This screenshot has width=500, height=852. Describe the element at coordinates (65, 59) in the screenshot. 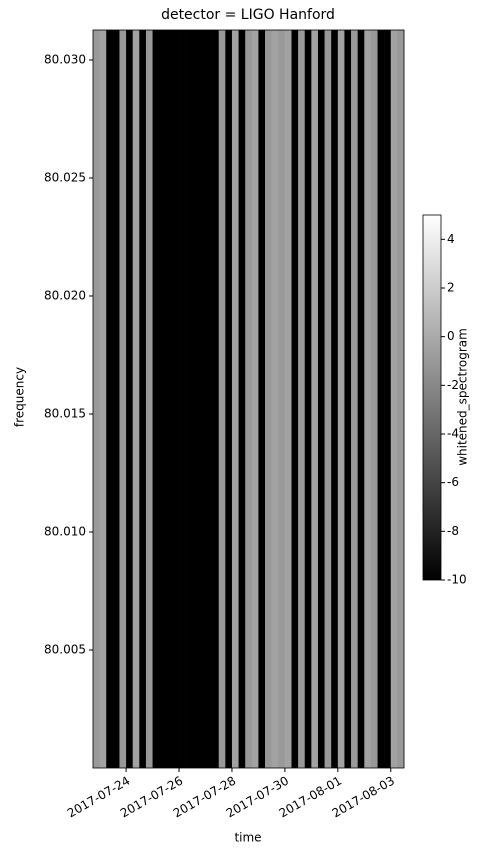

I see `y-tick-label: 80.030` at that location.